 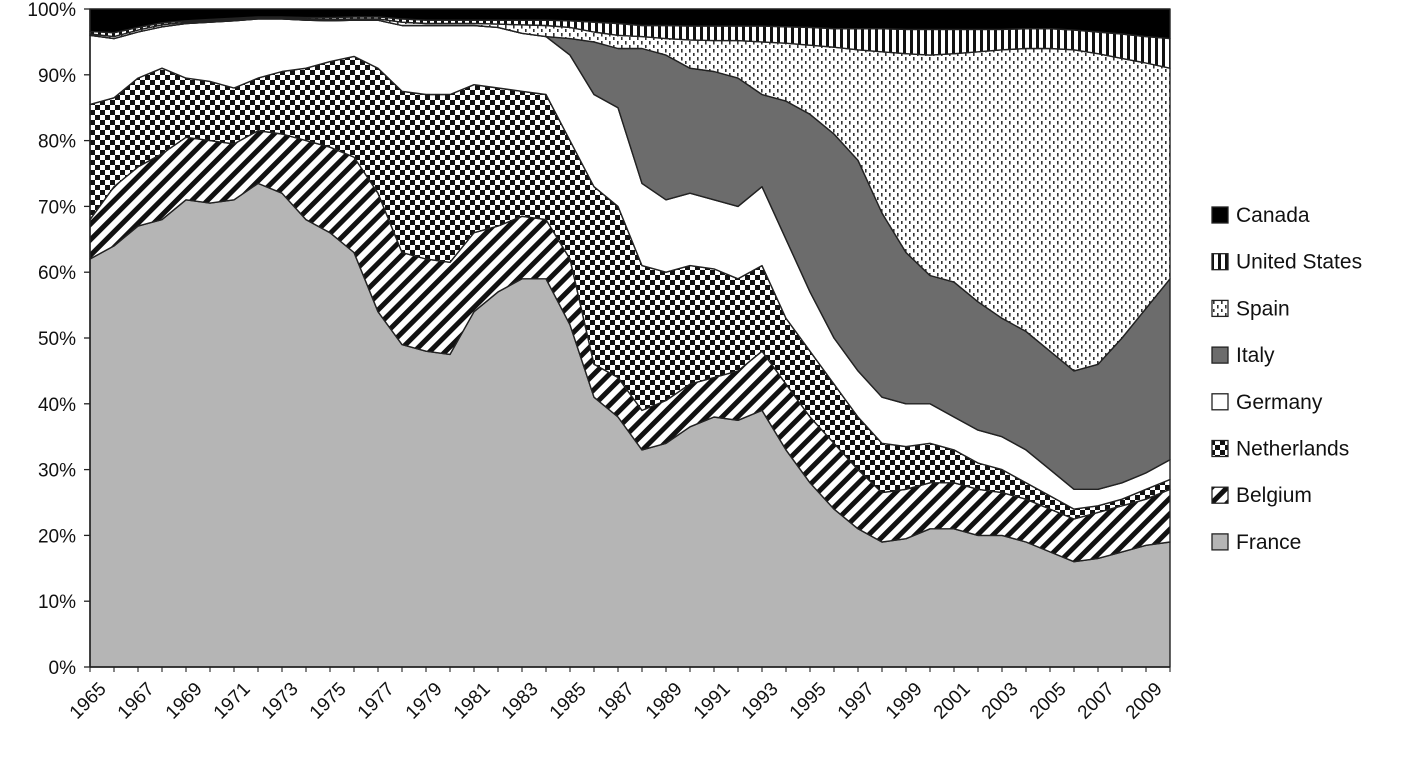 What do you see at coordinates (136, 701) in the screenshot?
I see `x-tick-label: 1967` at bounding box center [136, 701].